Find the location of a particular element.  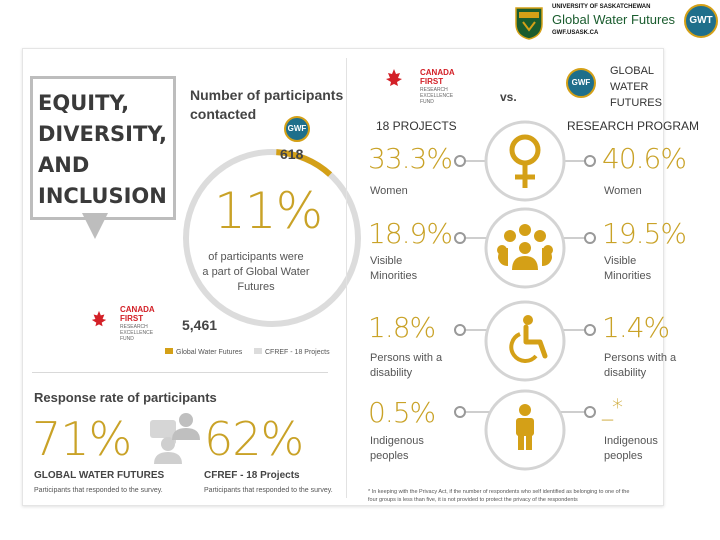

gwf-response-label: GLOBAL WATER FUTURES is located at coordinates (99, 475).